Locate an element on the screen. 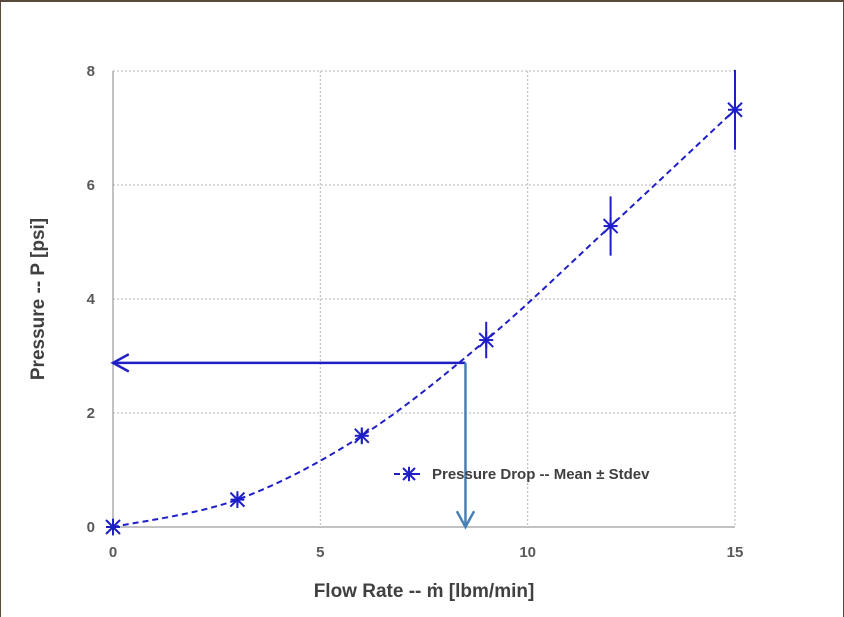 The height and width of the screenshot is (617, 844). annotation-arrows is located at coordinates (293, 441).